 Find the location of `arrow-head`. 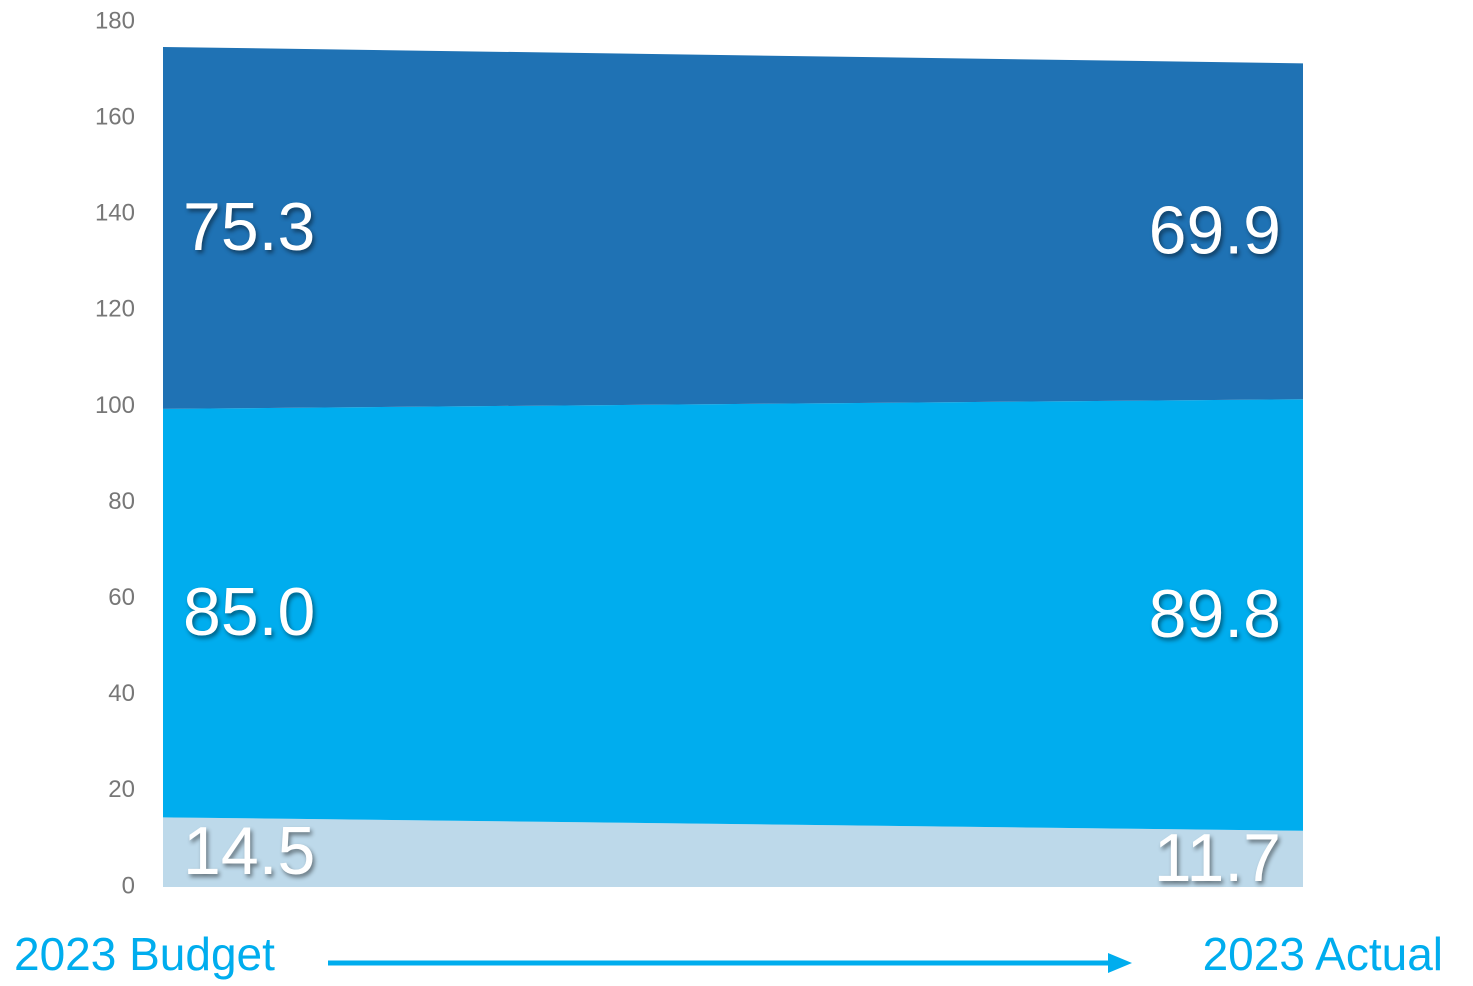

arrow-head is located at coordinates (1120, 963).